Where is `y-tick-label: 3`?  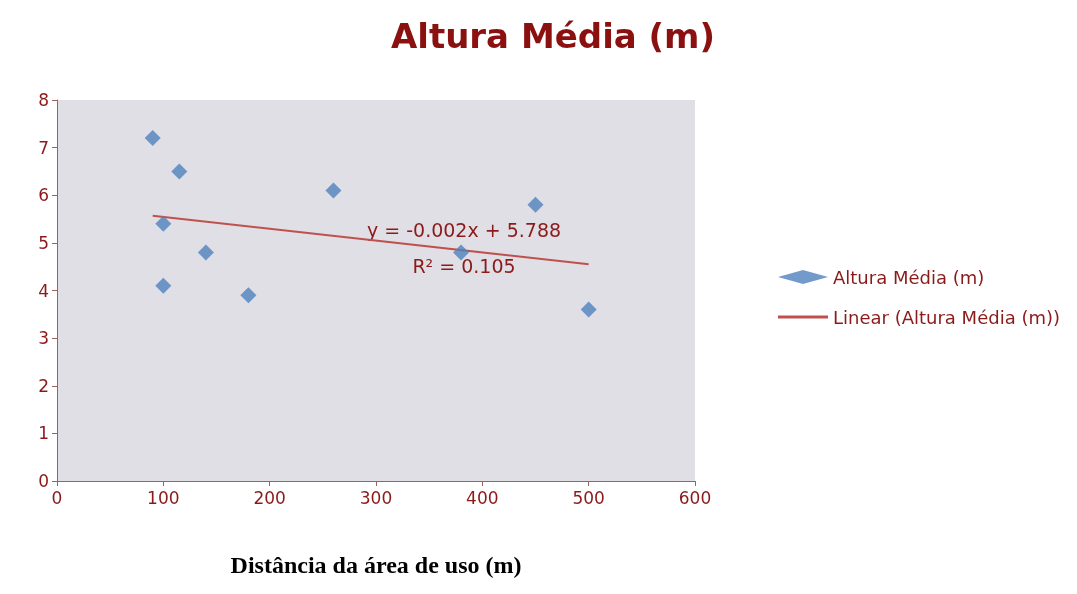
y-tick-label: 3 is located at coordinates (43, 338).